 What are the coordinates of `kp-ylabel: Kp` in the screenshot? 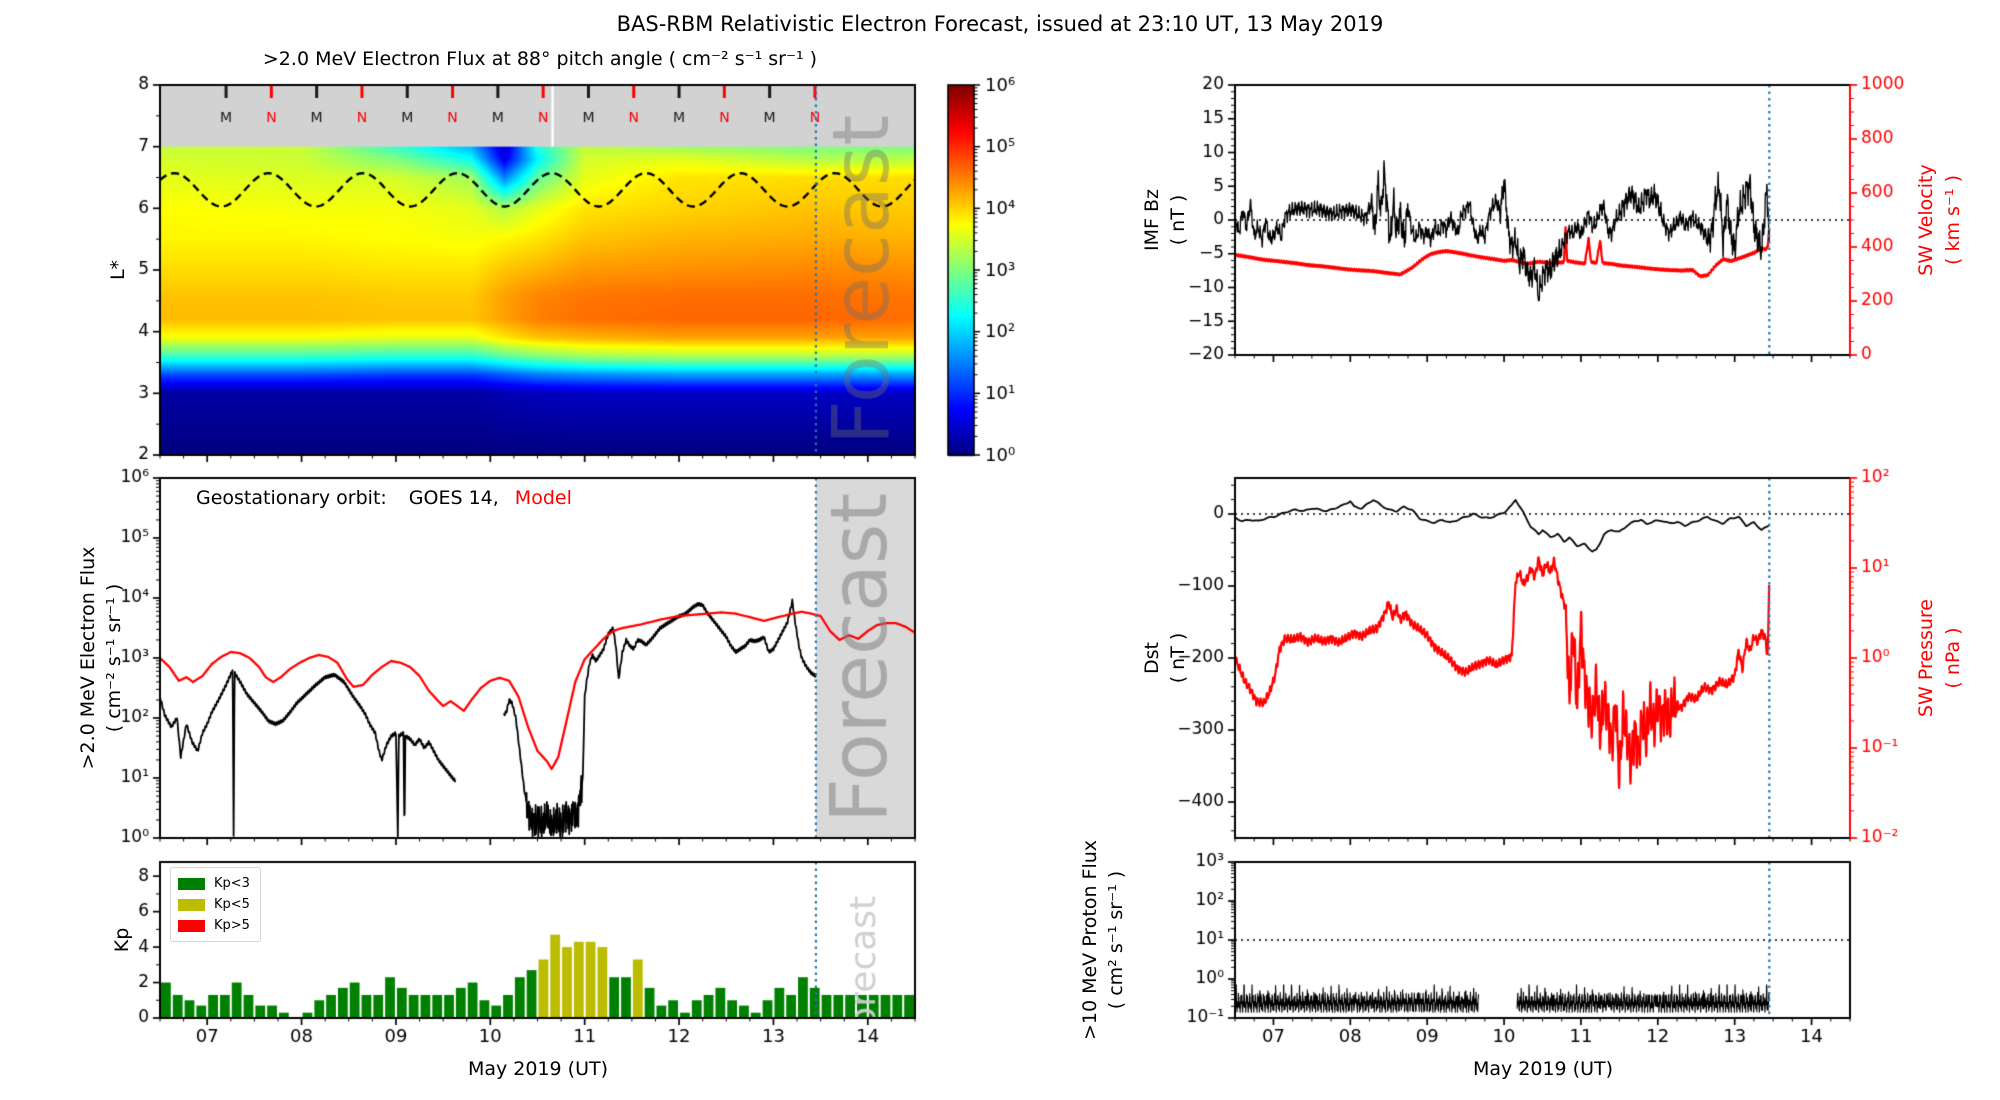 It's located at (122, 940).